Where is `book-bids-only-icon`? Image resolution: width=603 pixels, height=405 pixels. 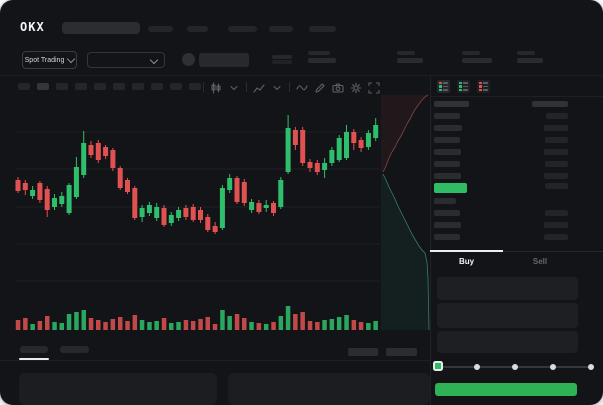 book-bids-only-icon is located at coordinates (463, 86).